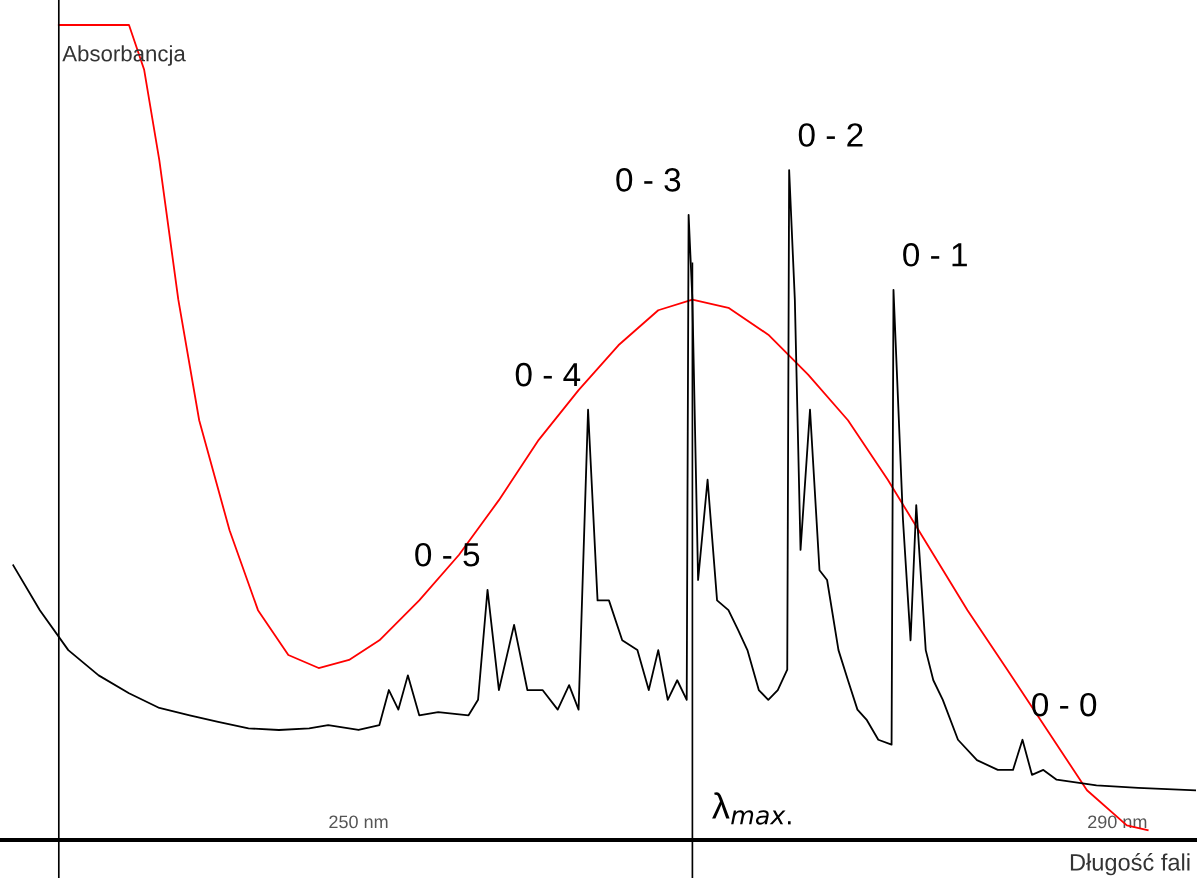 Image resolution: width=1197 pixels, height=878 pixels. I want to click on x-tick-label: 250 nm, so click(358, 822).